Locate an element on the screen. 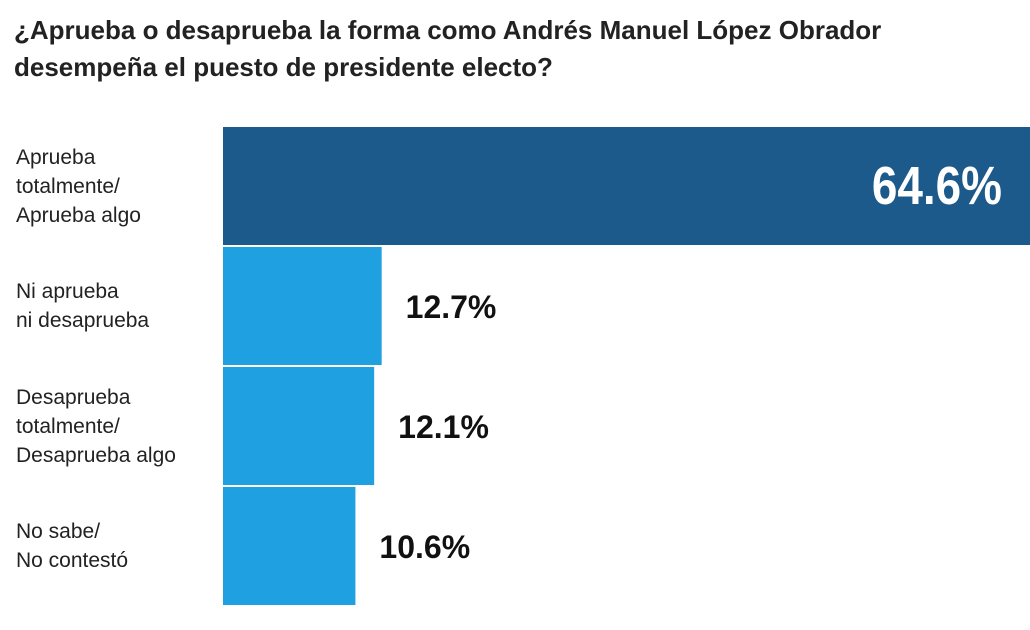 This screenshot has width=1030, height=630. category-label: Aprueba totalmente/ Aprueba algo is located at coordinates (78, 186).